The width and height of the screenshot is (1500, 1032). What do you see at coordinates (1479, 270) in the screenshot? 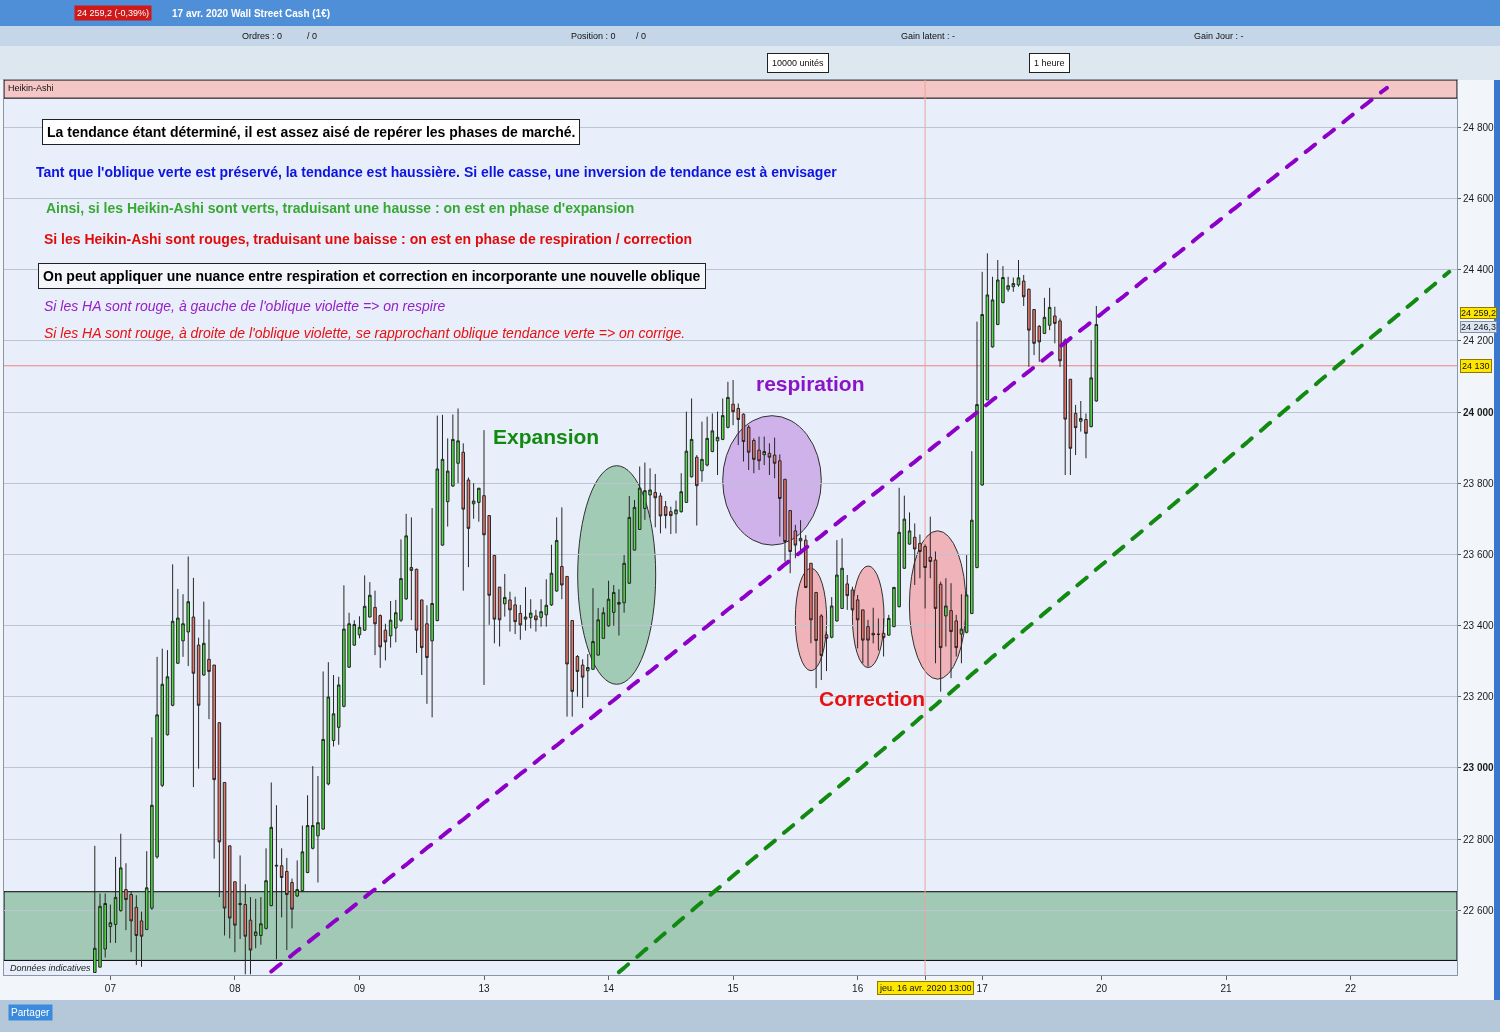
I see `y-tick-label: 24 400` at bounding box center [1479, 270].